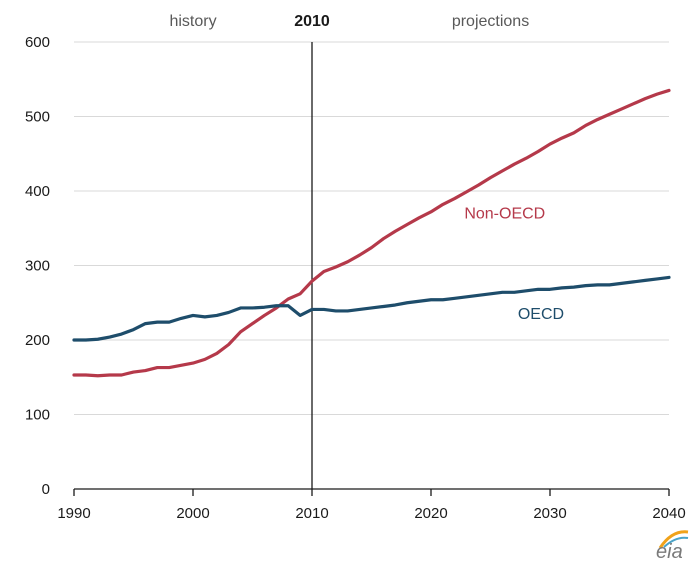 The width and height of the screenshot is (692, 567). I want to click on eia-logo-icon: eia, so click(672, 546).